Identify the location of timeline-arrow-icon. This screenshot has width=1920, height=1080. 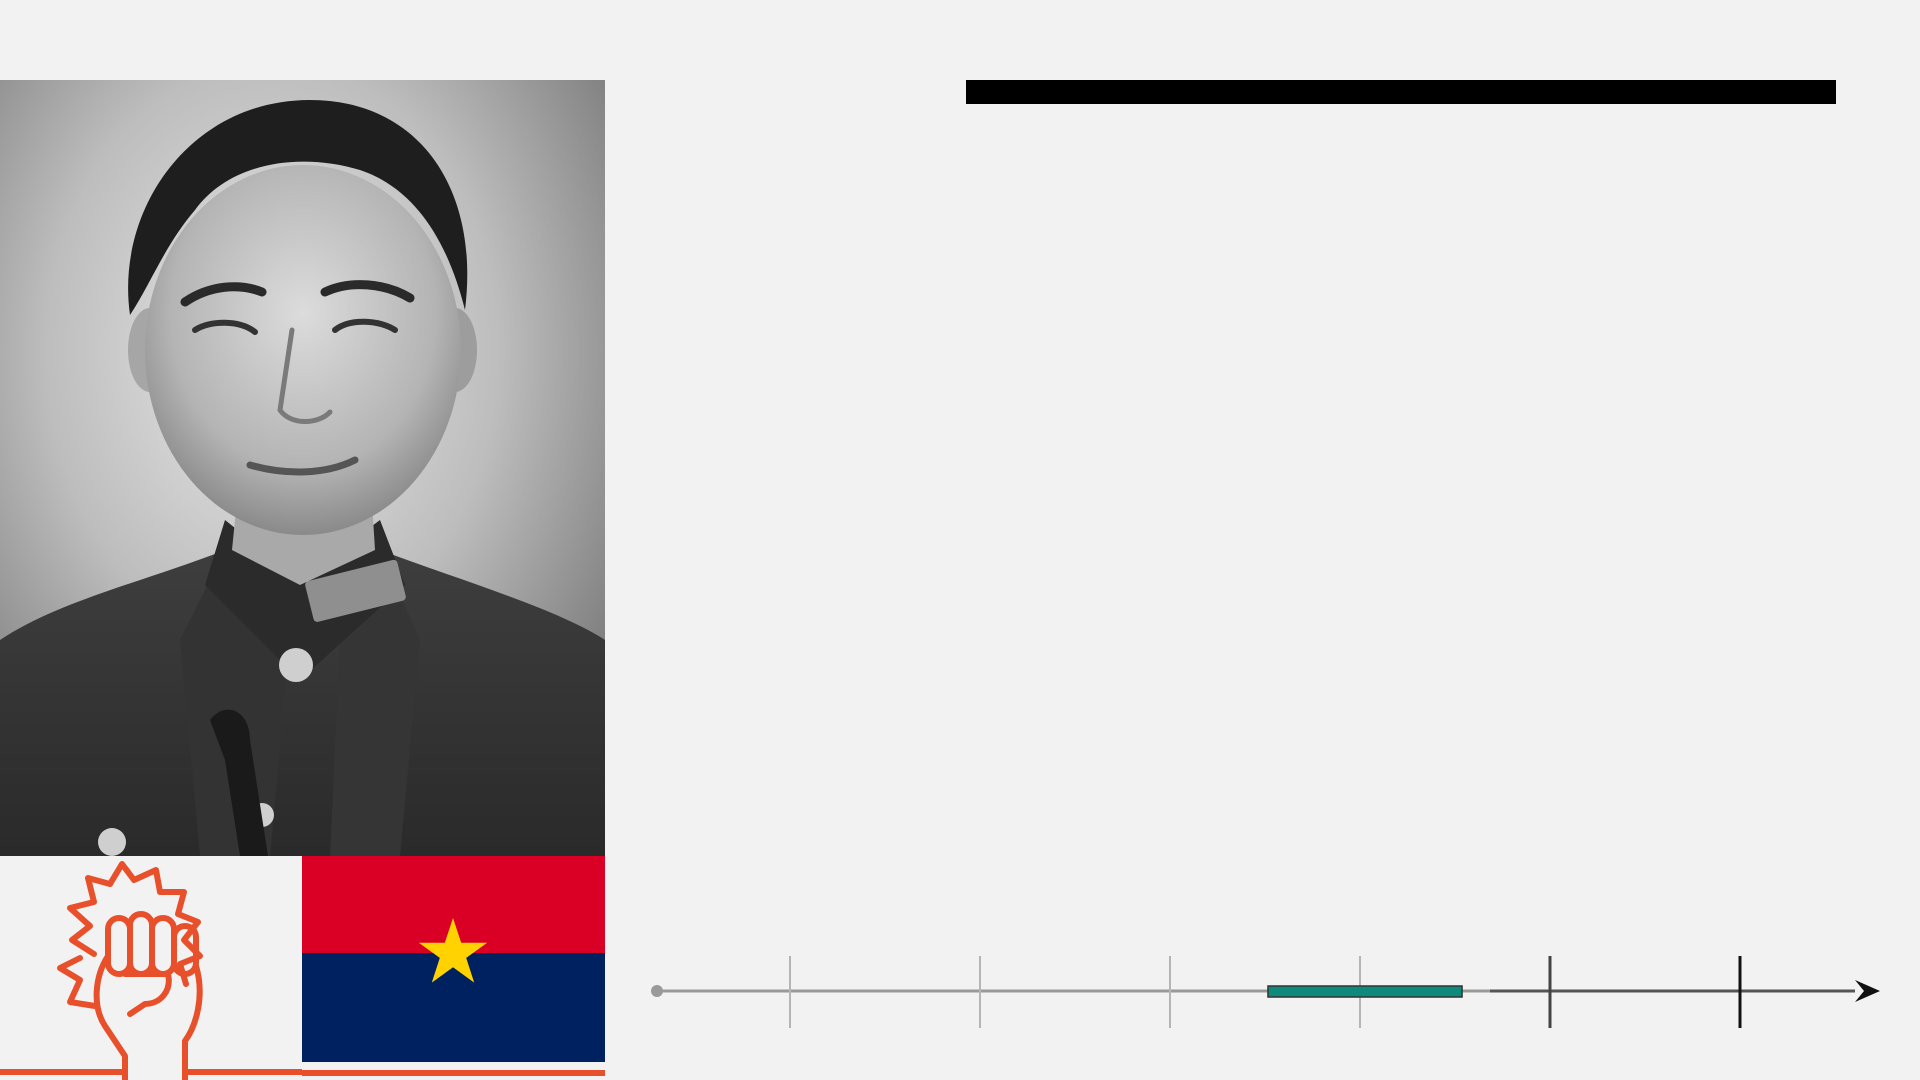
(1867, 991).